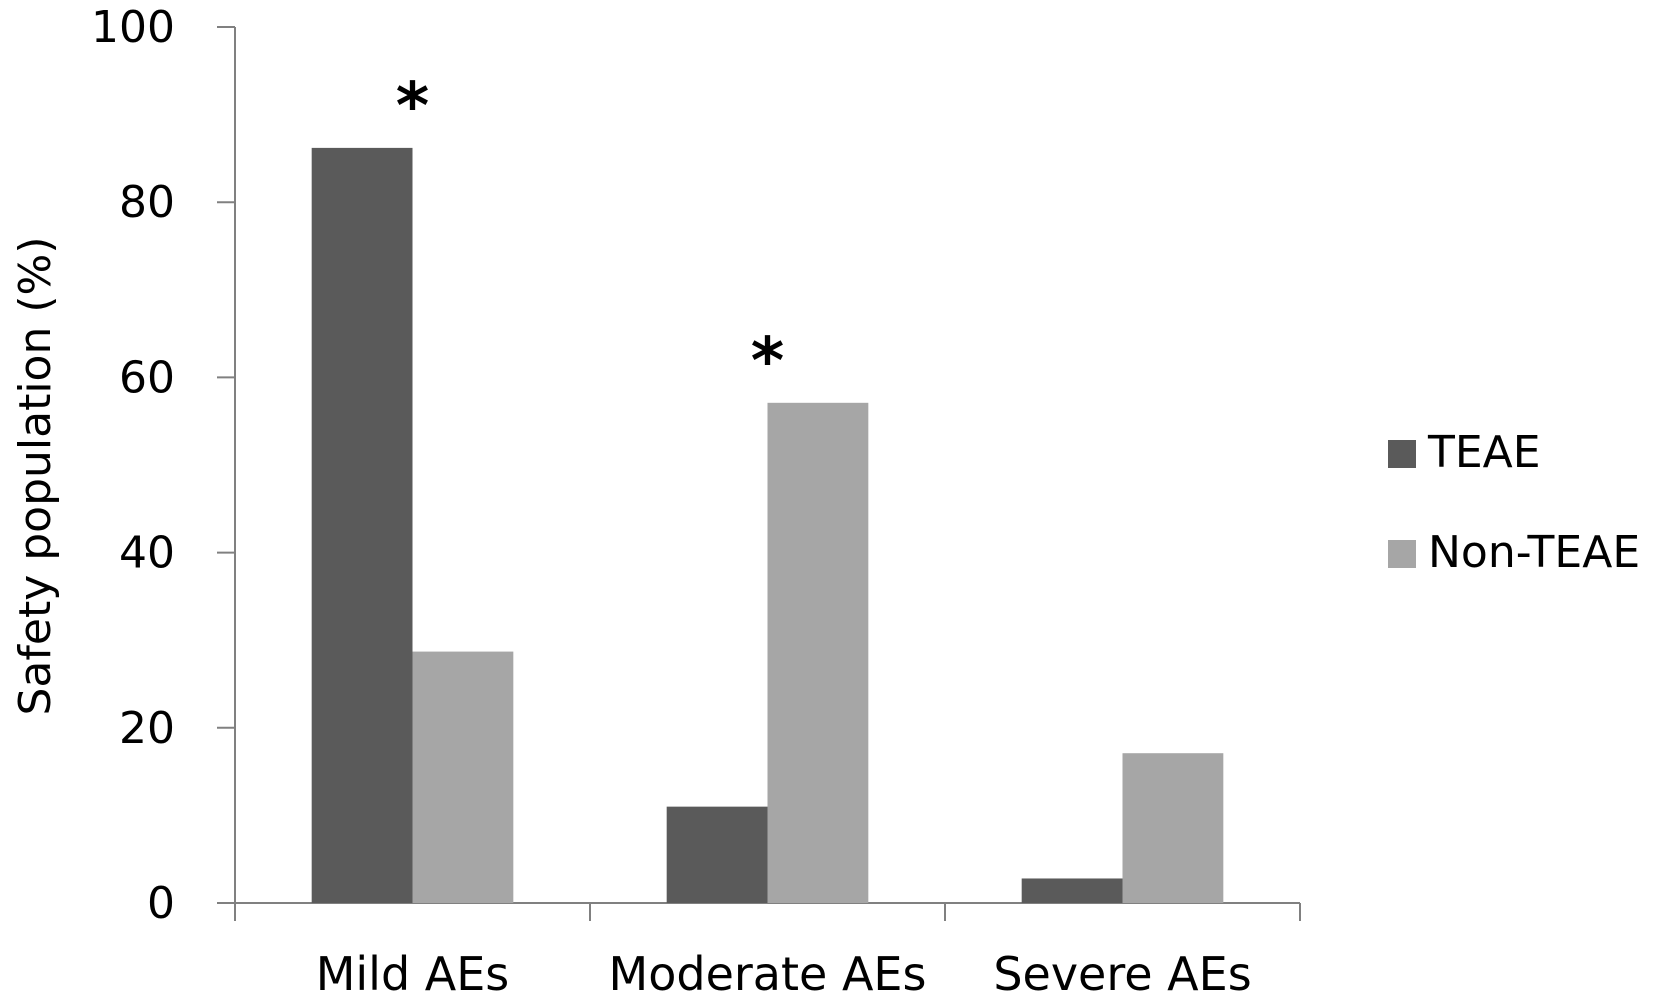 Image resolution: width=1675 pixels, height=1003 pixels. Describe the element at coordinates (1484, 452) in the screenshot. I see `legend-label: TEAE` at that location.